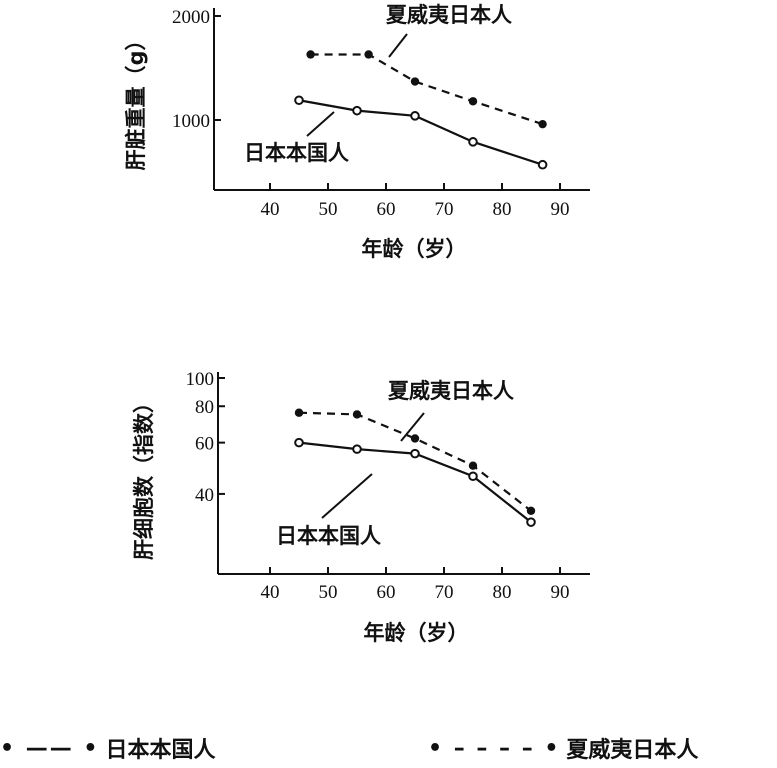 This screenshot has height=768, width=777. Describe the element at coordinates (563, 748) in the screenshot. I see `legend-item-hawaii: • – – – – • 夏威夷日本人` at that location.